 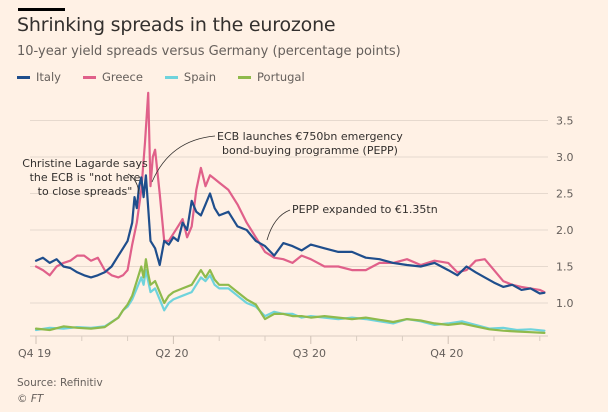 I want to click on annotation-lagarde-text: to close spreads", so click(x=85, y=191).